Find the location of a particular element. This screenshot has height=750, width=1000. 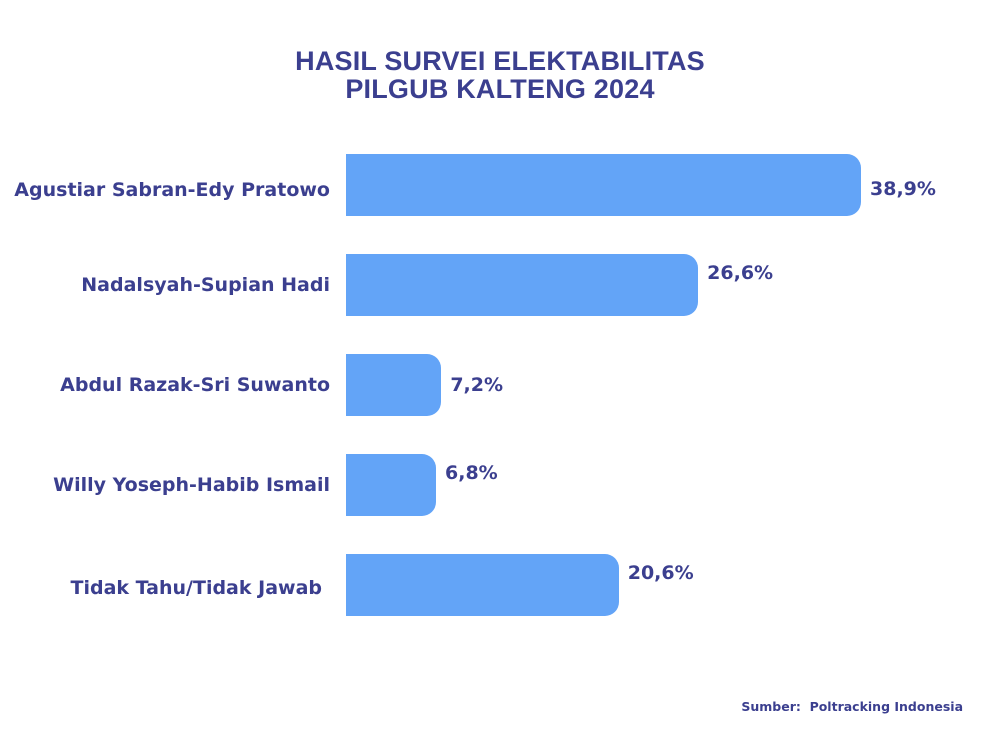

value-label: 26,6% is located at coordinates (740, 273).